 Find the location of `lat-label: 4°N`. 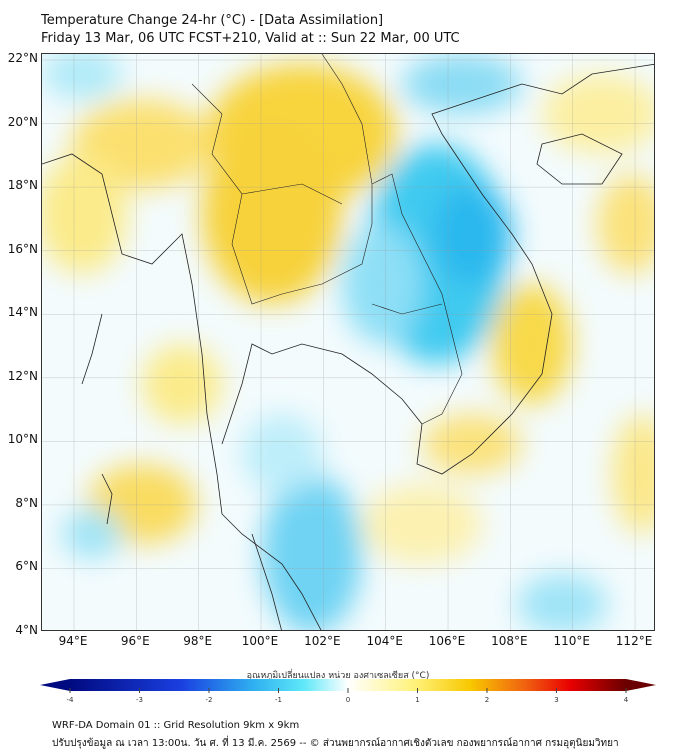

lat-label: 4°N is located at coordinates (26, 630).